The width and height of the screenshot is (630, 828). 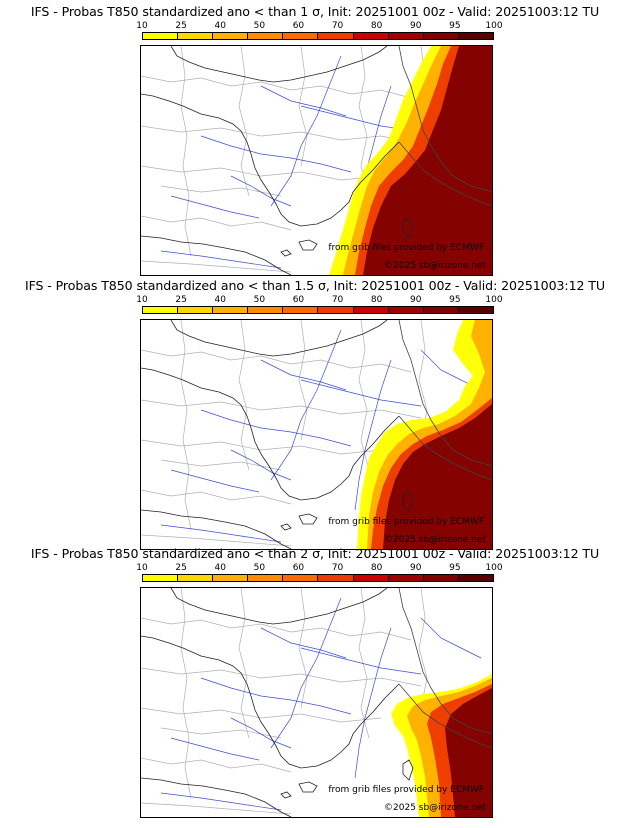 I want to click on colorbar, so click(x=318, y=310).